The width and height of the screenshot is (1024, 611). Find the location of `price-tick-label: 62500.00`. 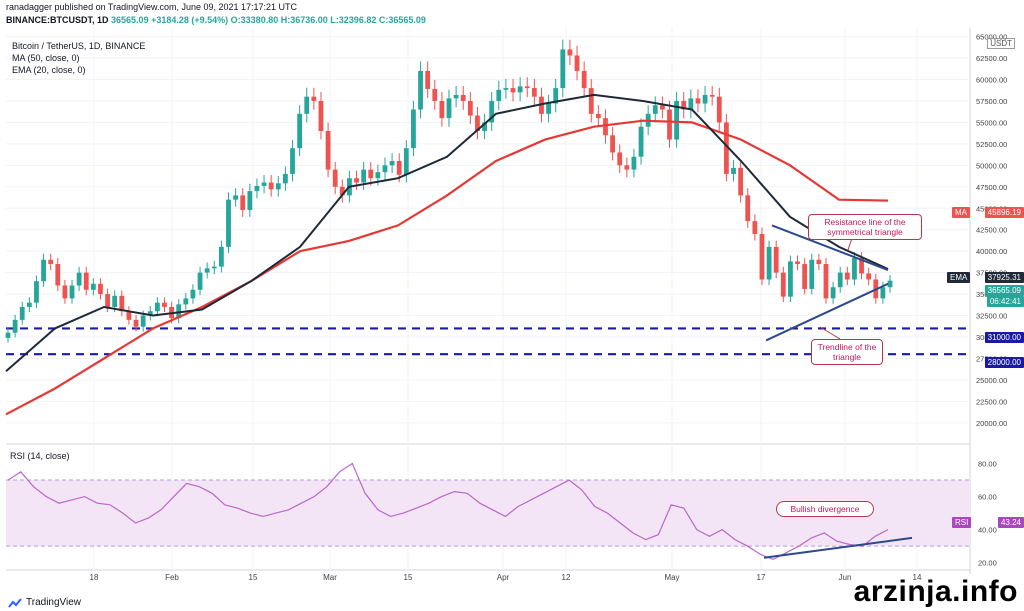

price-tick-label: 62500.00 is located at coordinates (991, 58).